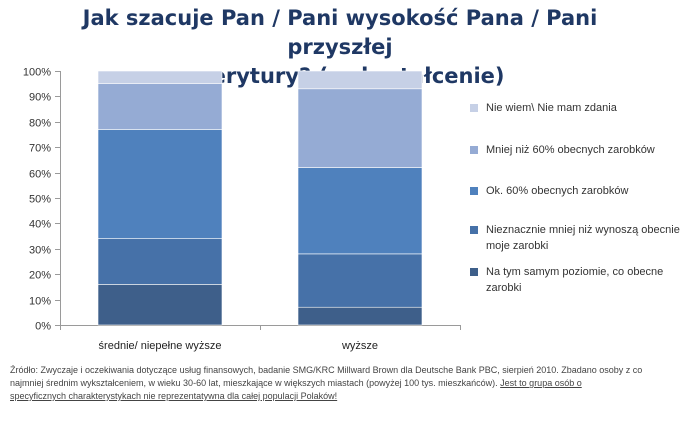 The image size is (693, 423). I want to click on y-tick-label: 60%, so click(40, 175).